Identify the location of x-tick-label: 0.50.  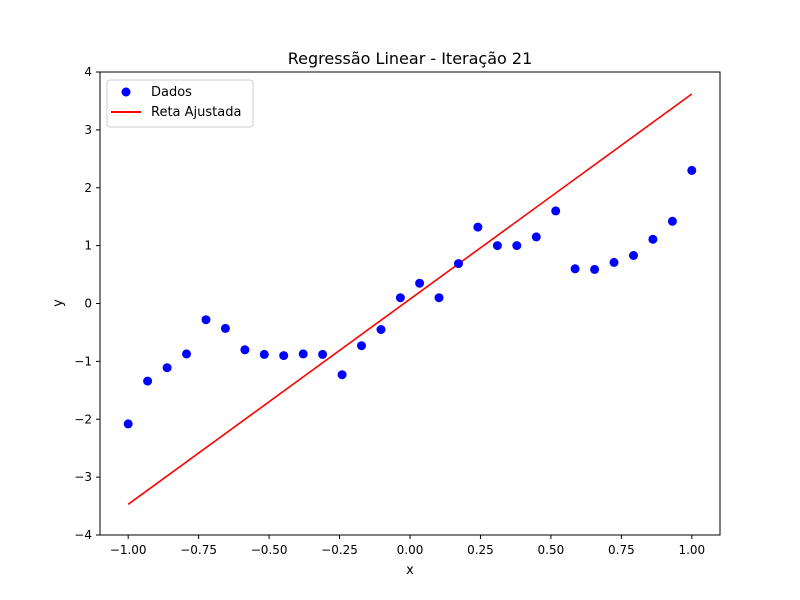
(551, 550).